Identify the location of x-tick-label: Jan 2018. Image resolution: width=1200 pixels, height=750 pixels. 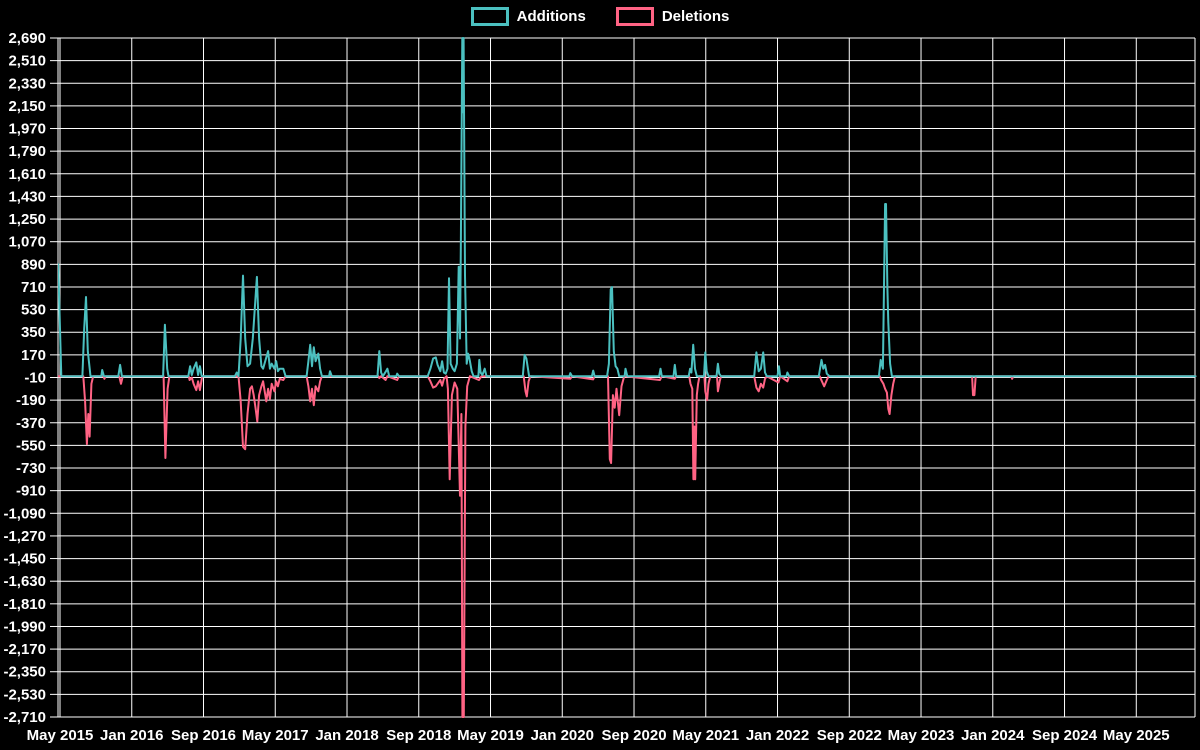
(346, 735).